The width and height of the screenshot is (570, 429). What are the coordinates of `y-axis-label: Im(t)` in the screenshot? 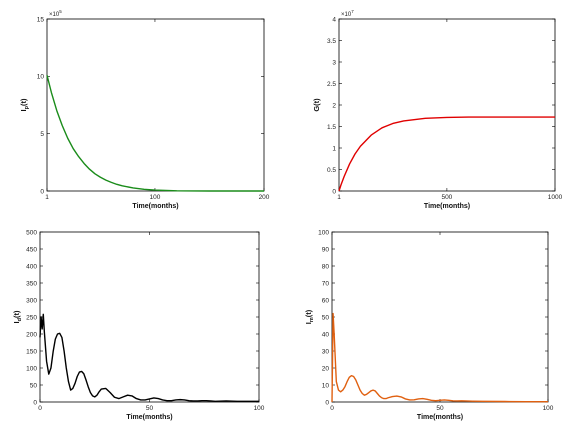 It's located at (309, 316).